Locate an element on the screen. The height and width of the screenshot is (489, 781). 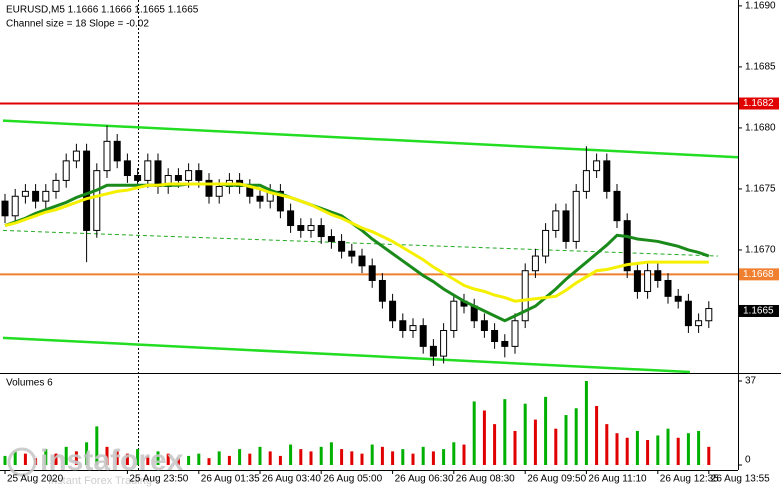
x-tick-label: 26 Aug 06:30 is located at coordinates (424, 479).